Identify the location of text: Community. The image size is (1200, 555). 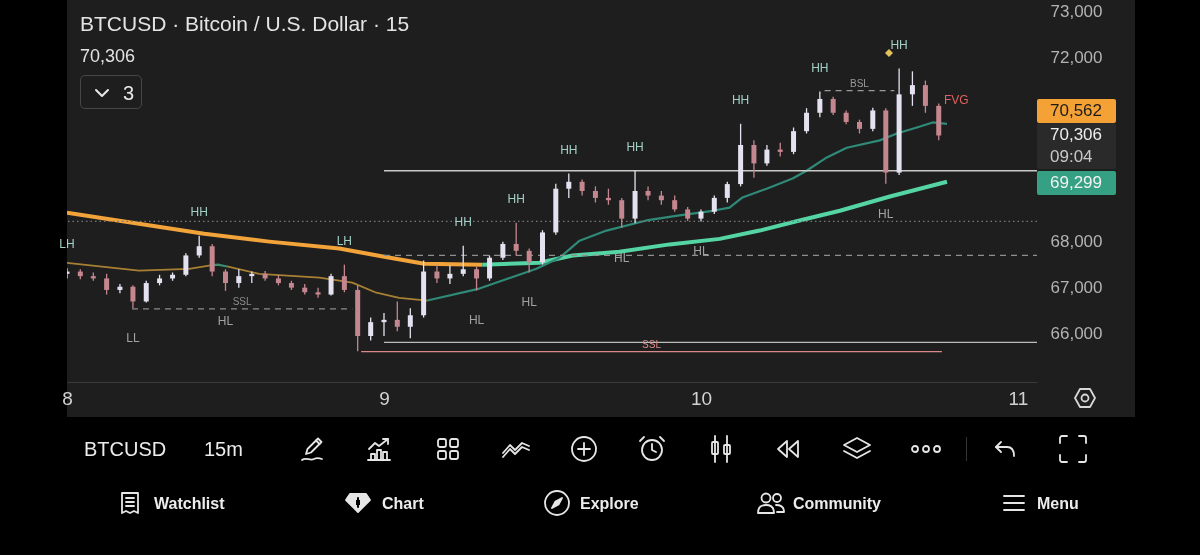
(837, 503).